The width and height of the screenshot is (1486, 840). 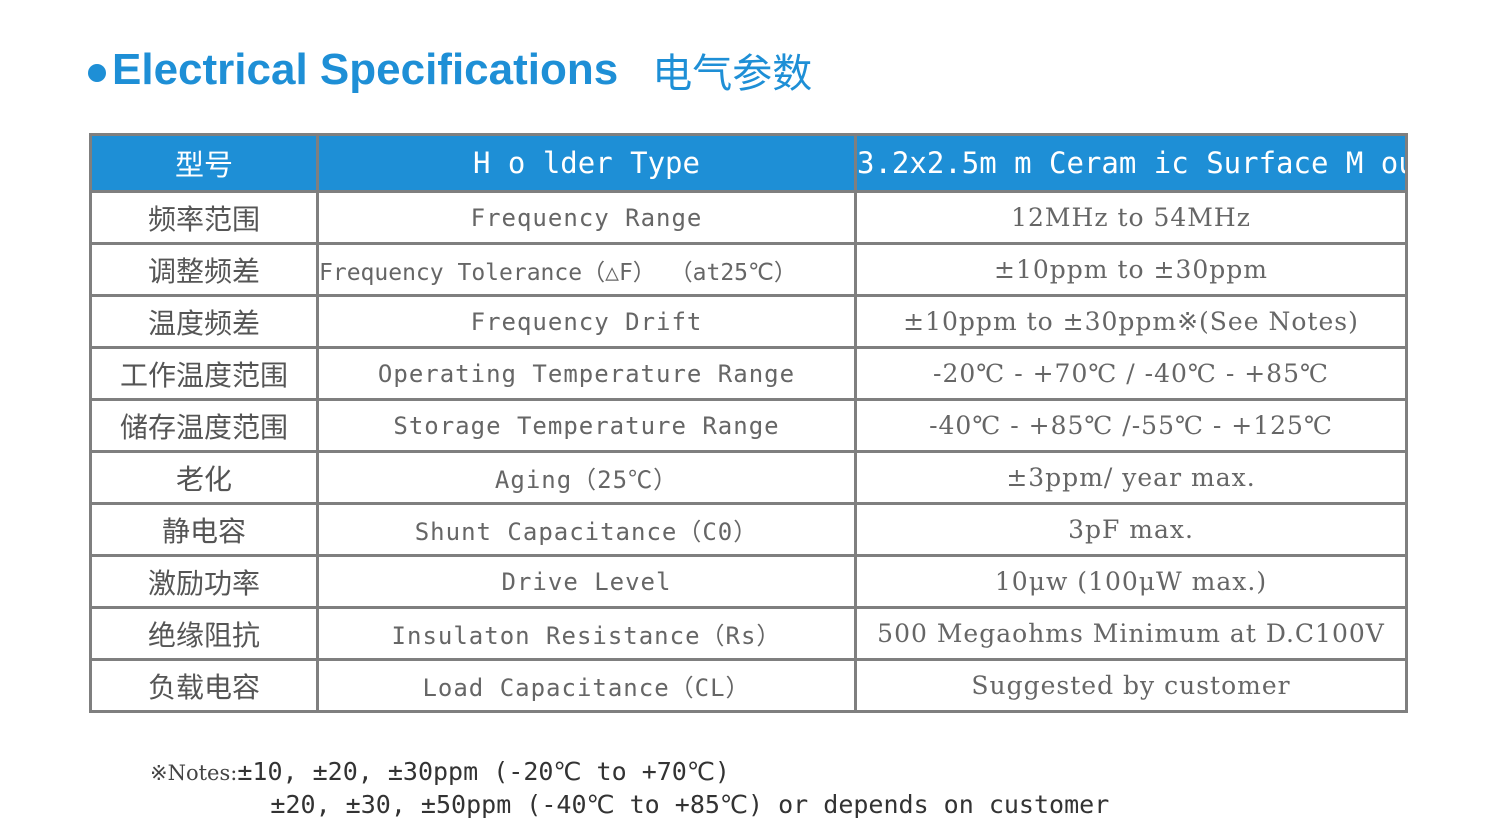 I want to click on row-value: 10μw (100μW max.), so click(x=1131, y=581).